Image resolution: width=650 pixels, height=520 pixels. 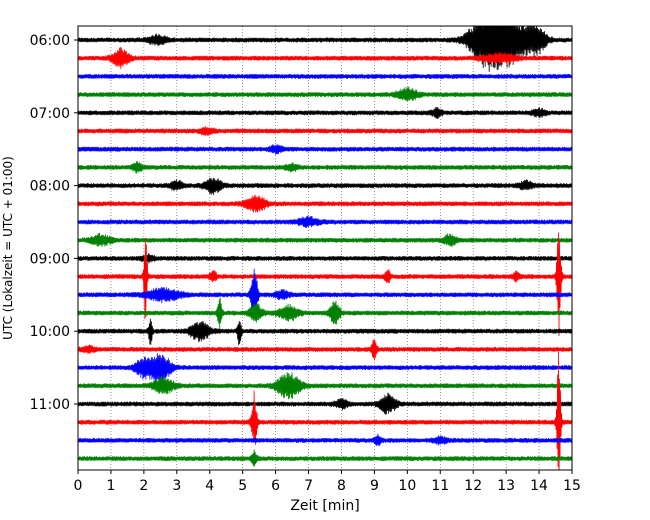 What do you see at coordinates (473, 486) in the screenshot?
I see `x-tick-label: 12` at bounding box center [473, 486].